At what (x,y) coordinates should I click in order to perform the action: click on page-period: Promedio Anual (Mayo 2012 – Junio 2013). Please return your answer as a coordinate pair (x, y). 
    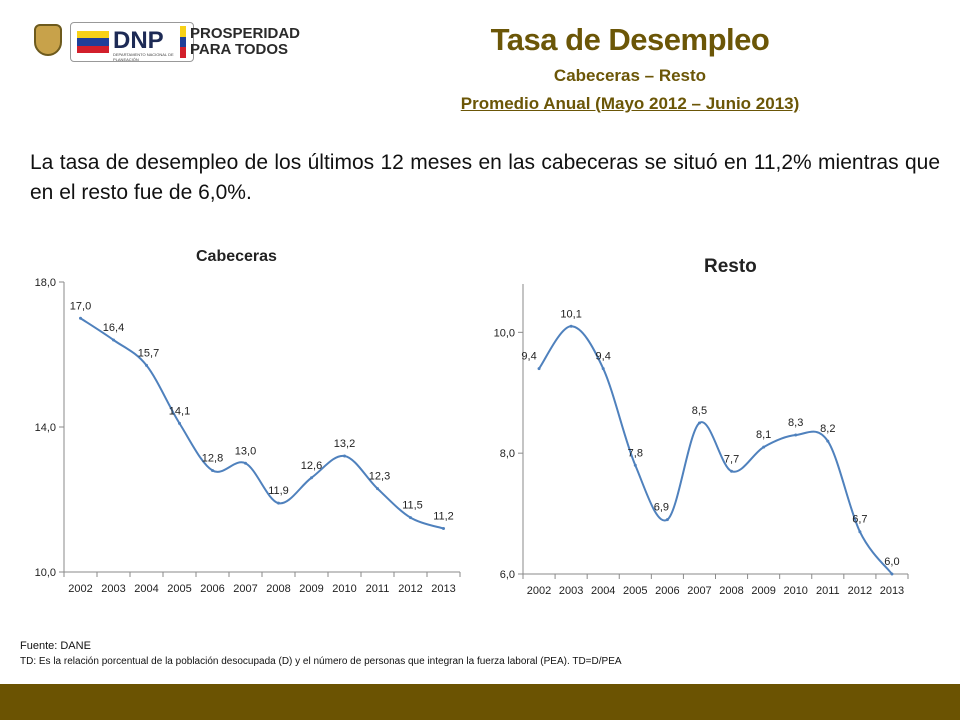
    Looking at the image, I should click on (630, 103).